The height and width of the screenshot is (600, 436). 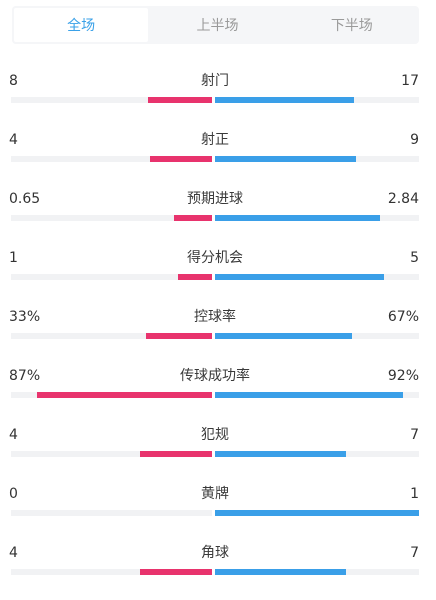 I want to click on stat-label: 得分机会, so click(x=215, y=258).